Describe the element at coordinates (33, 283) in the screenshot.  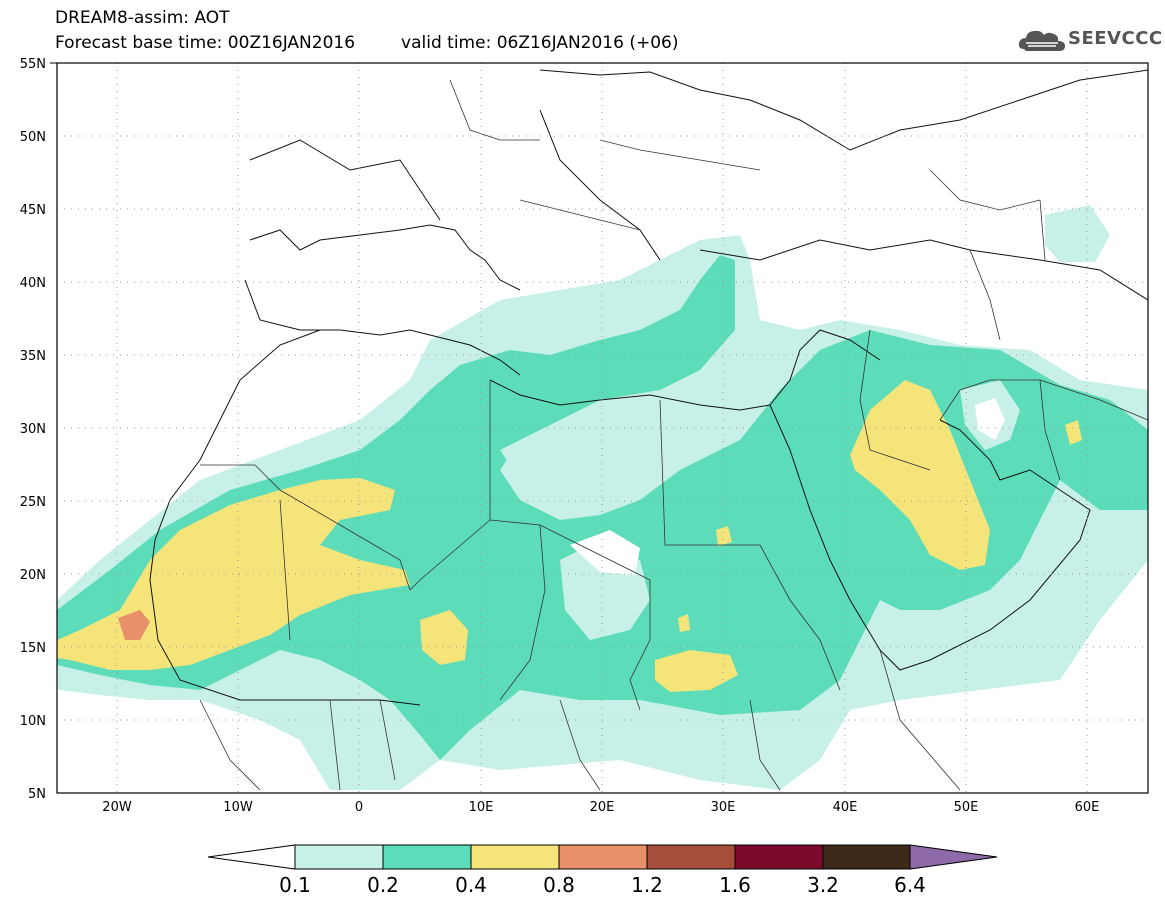
I see `lat-label: 40N` at that location.